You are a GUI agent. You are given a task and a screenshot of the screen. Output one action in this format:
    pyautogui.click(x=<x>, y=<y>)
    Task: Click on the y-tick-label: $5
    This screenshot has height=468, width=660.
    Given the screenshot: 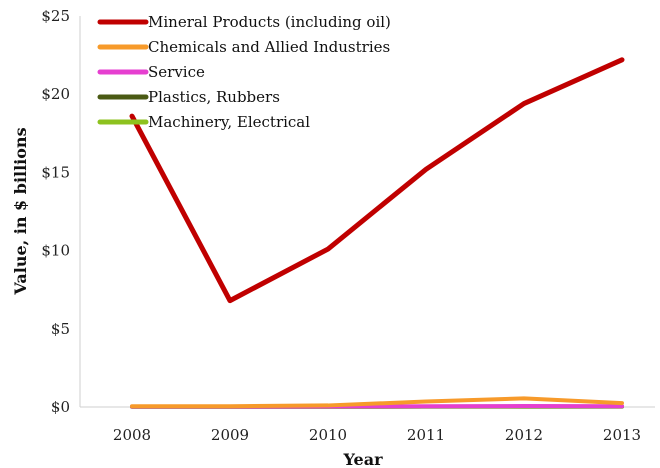 What is the action you would take?
    pyautogui.click(x=60, y=329)
    